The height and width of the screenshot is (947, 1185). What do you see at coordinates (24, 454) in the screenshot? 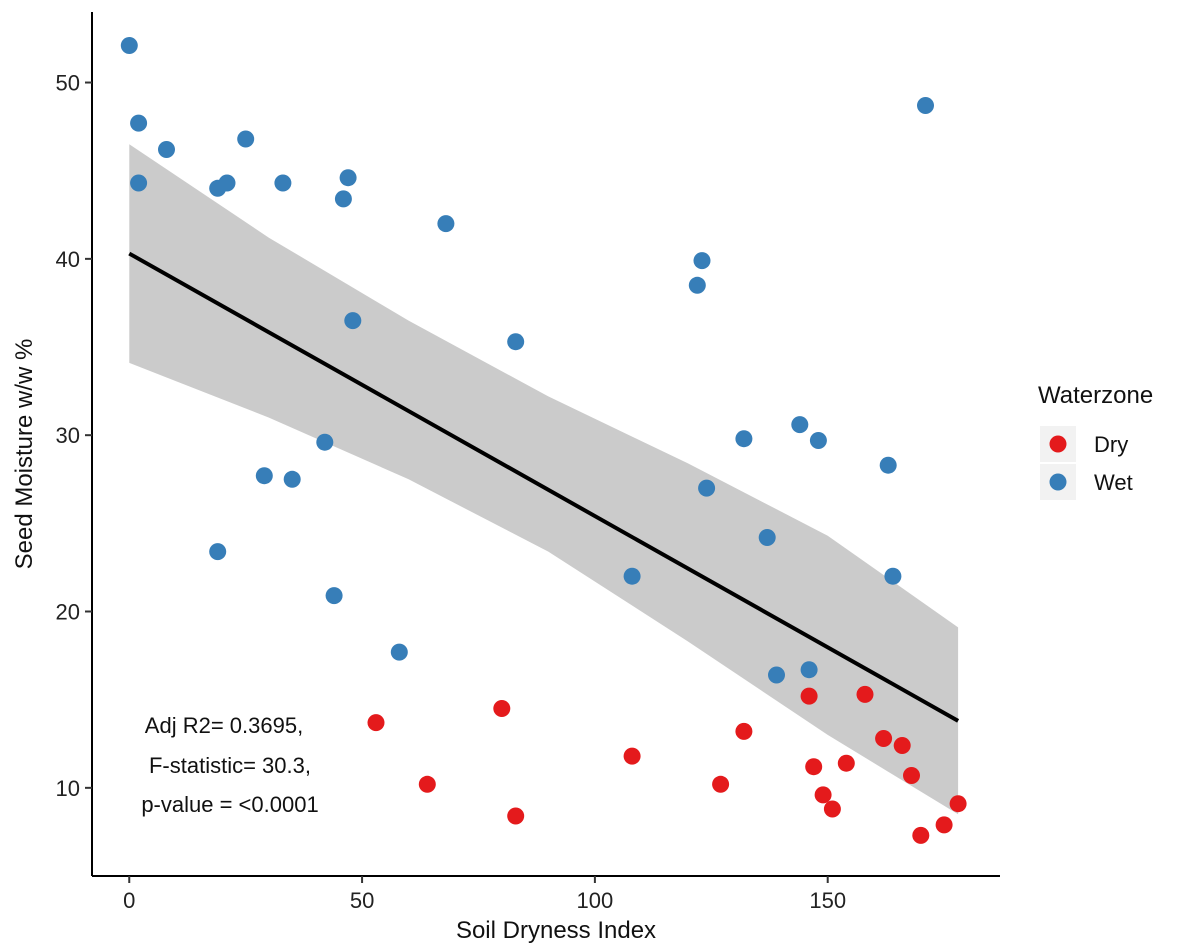
I see `y-axis-title: Seed Moisture w/w %` at bounding box center [24, 454].